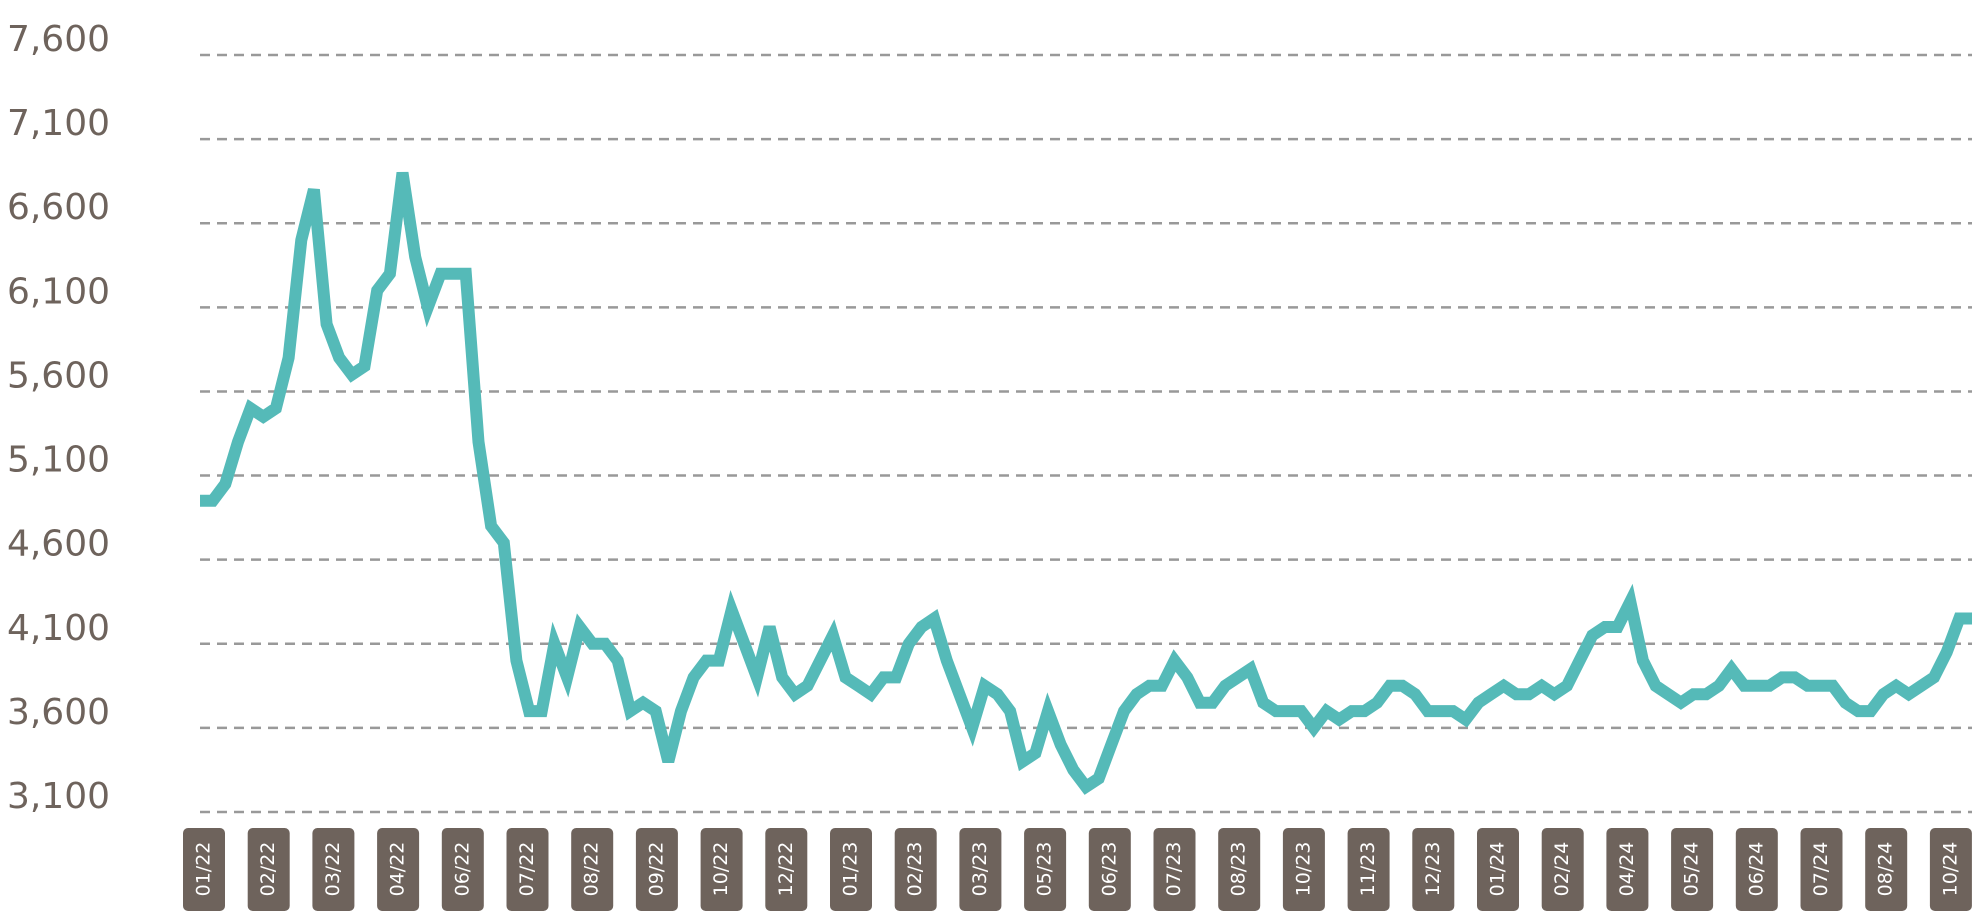 This screenshot has height=921, width=1975. I want to click on x-tick-label: 06/23, so click(1109, 869).